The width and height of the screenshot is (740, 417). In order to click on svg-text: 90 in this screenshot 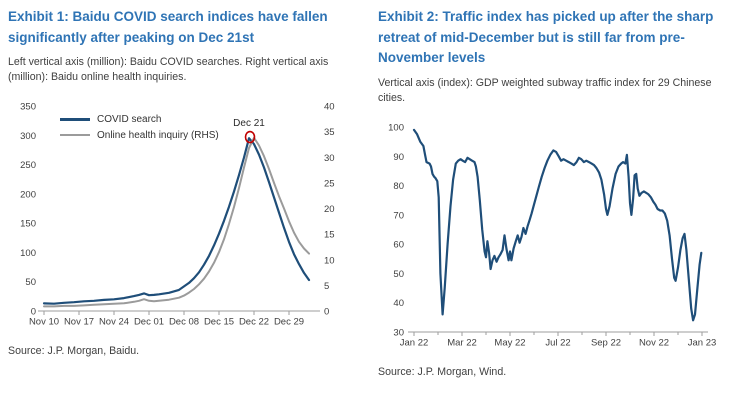, I will do `click(398, 156)`.